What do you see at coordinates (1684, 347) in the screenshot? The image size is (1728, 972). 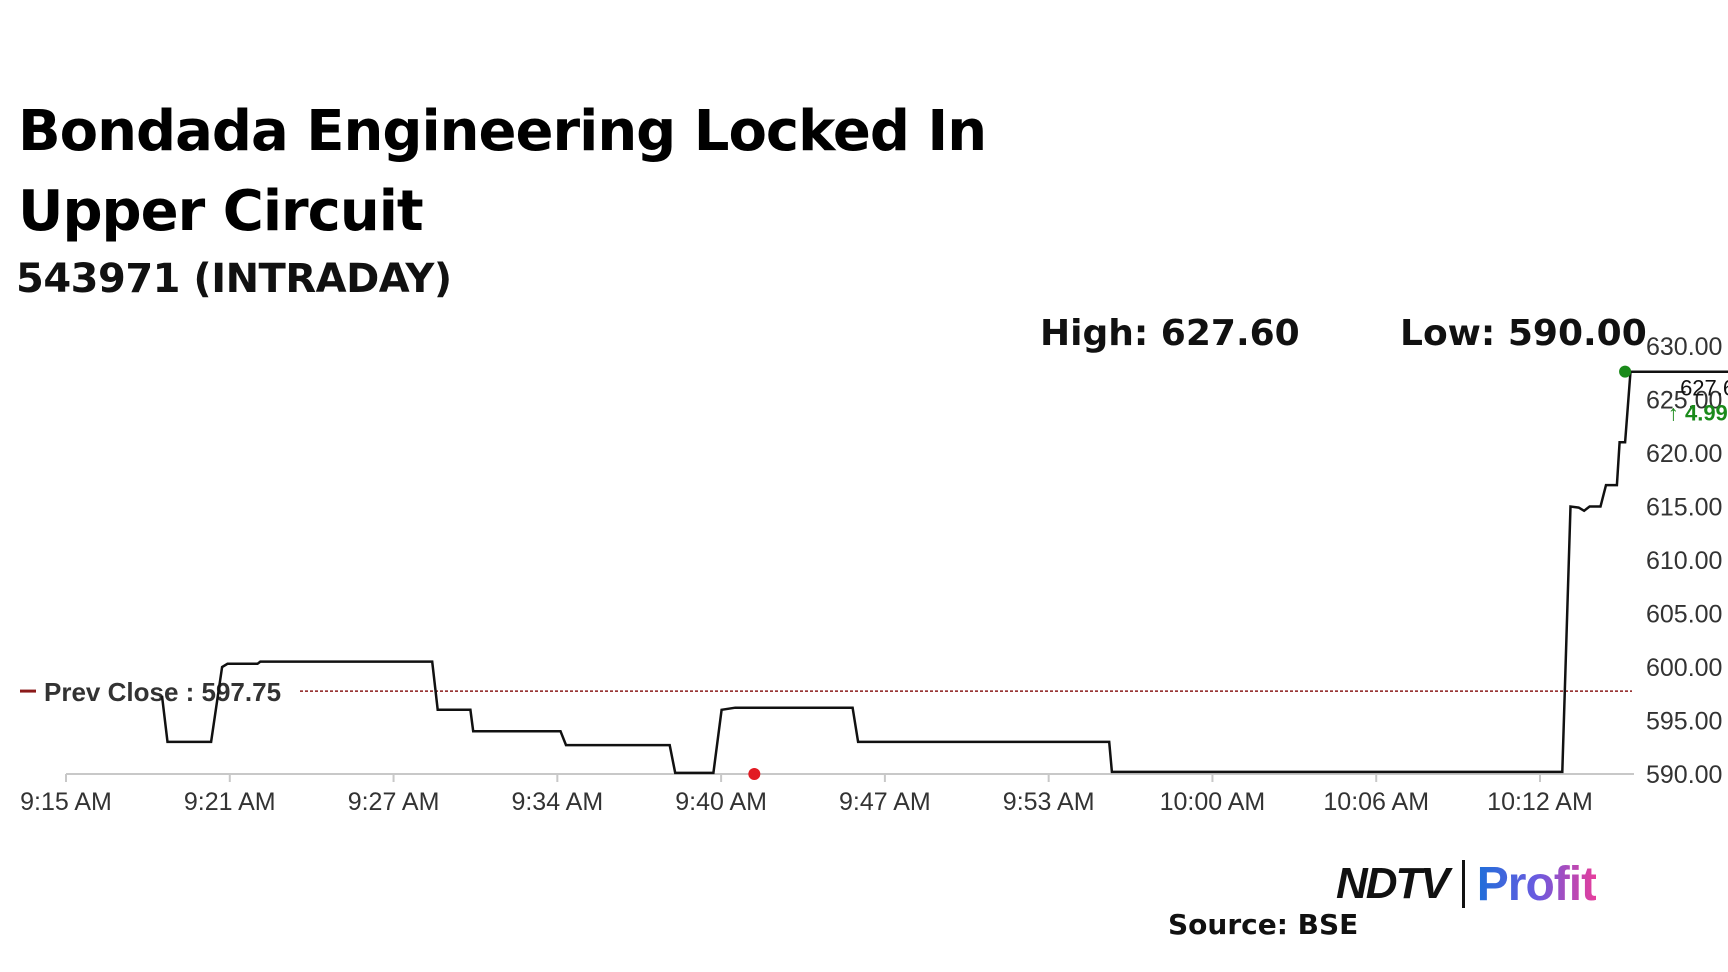 I see `y-tick-label: 630.00` at bounding box center [1684, 347].